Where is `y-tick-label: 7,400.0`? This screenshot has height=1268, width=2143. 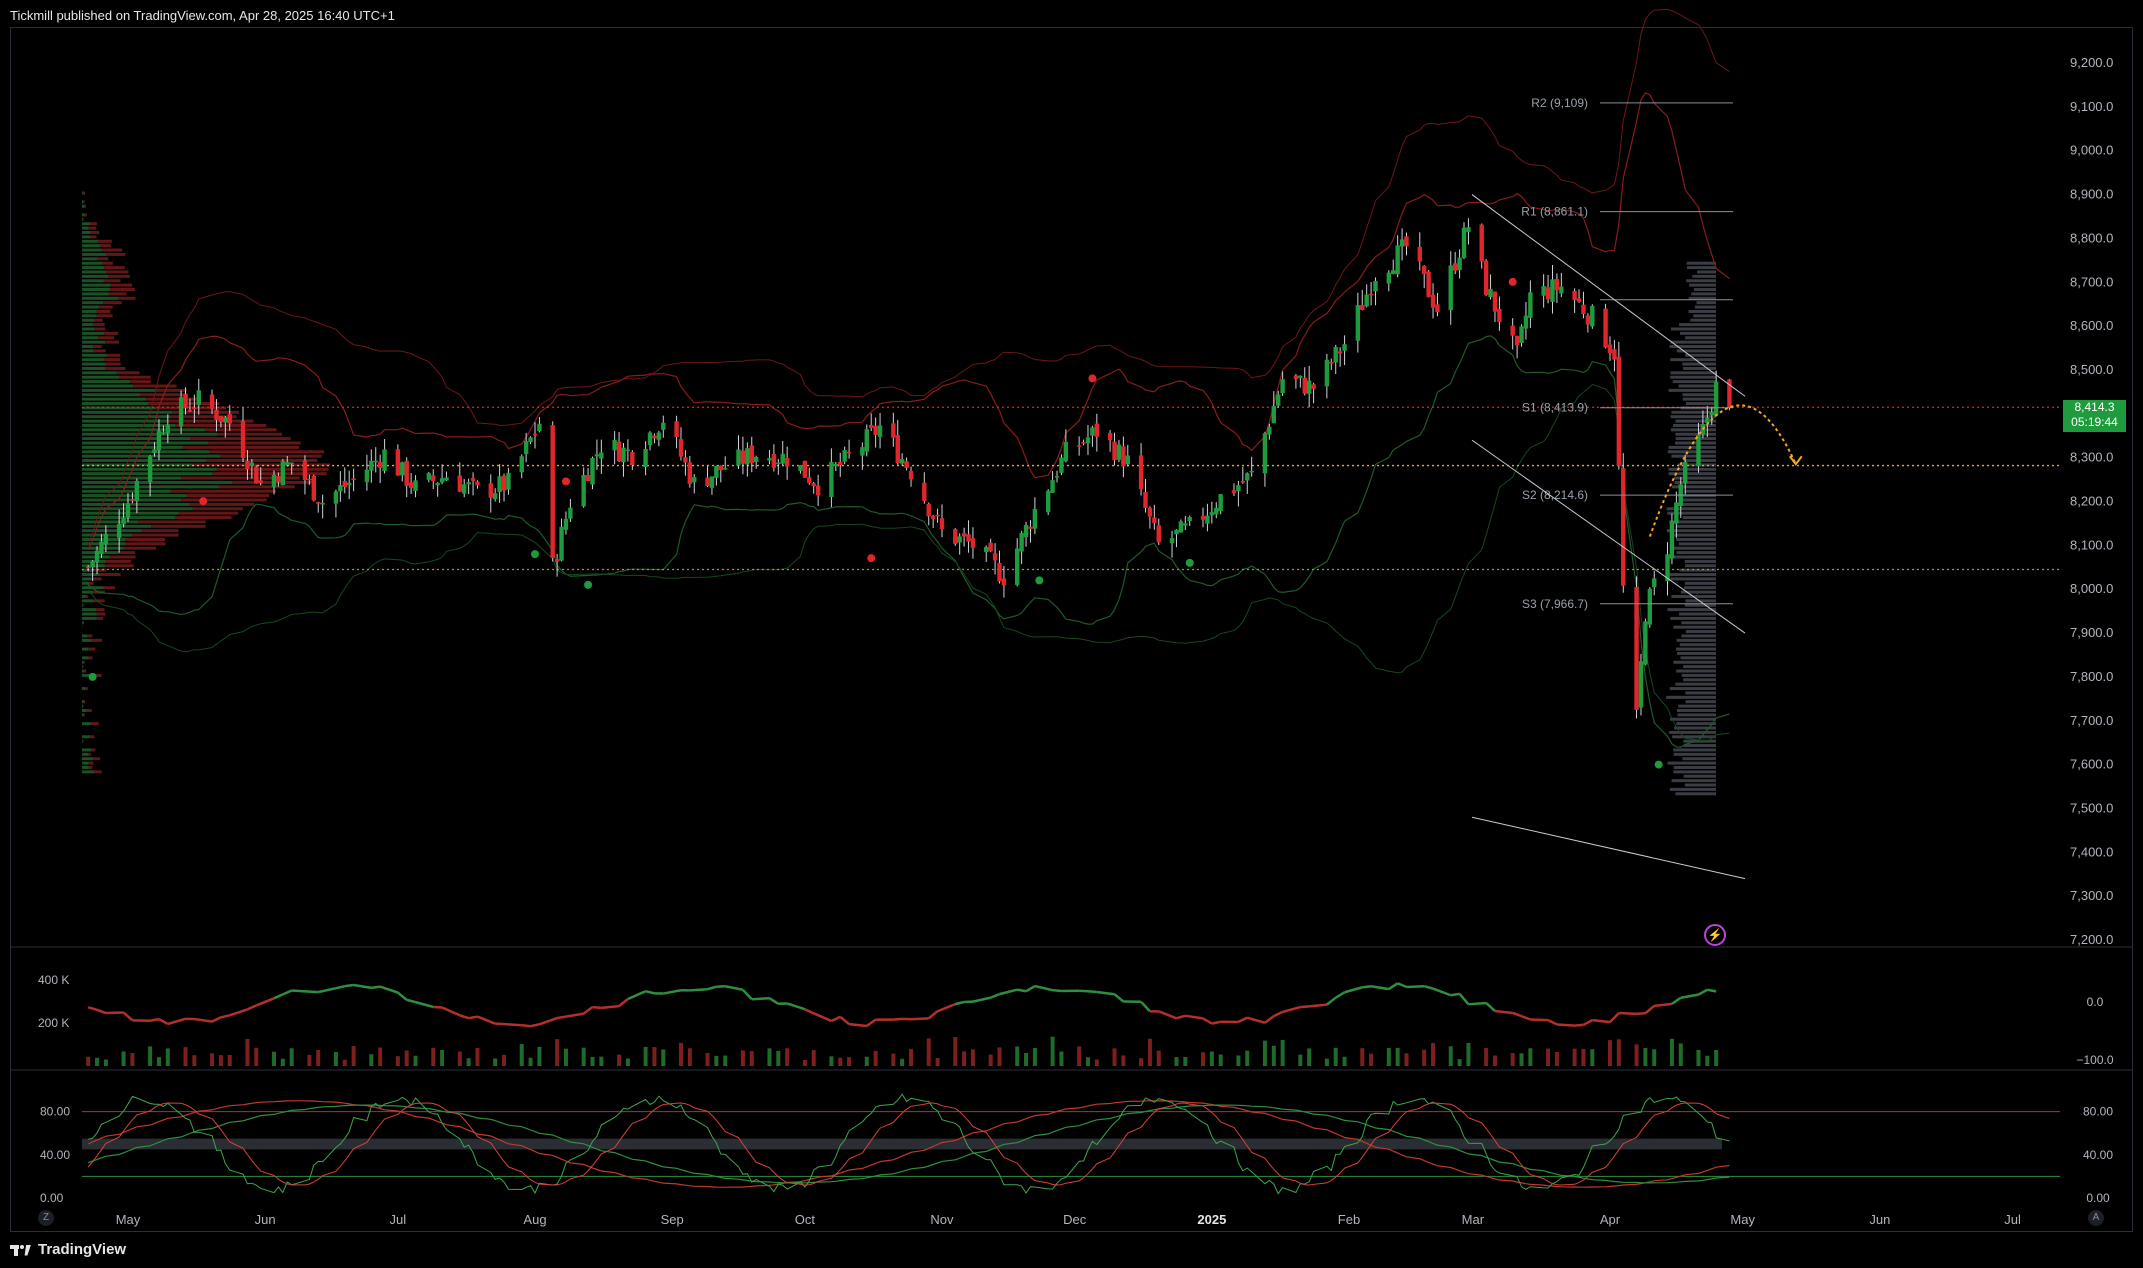
y-tick-label: 7,400.0 is located at coordinates (2091, 851).